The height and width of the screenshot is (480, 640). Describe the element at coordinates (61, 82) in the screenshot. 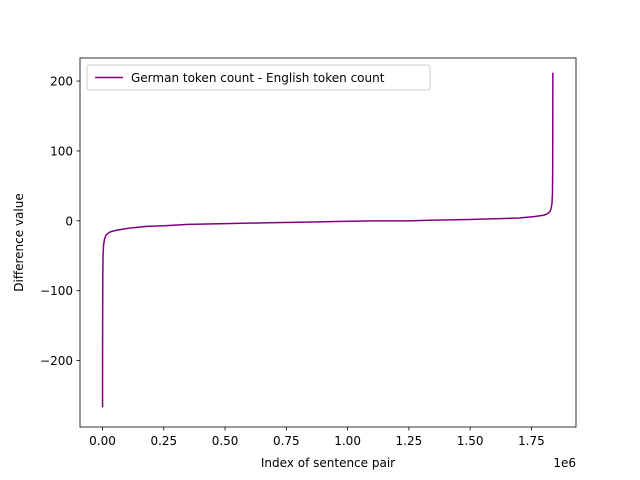

I see `y-tick-label: 200` at that location.